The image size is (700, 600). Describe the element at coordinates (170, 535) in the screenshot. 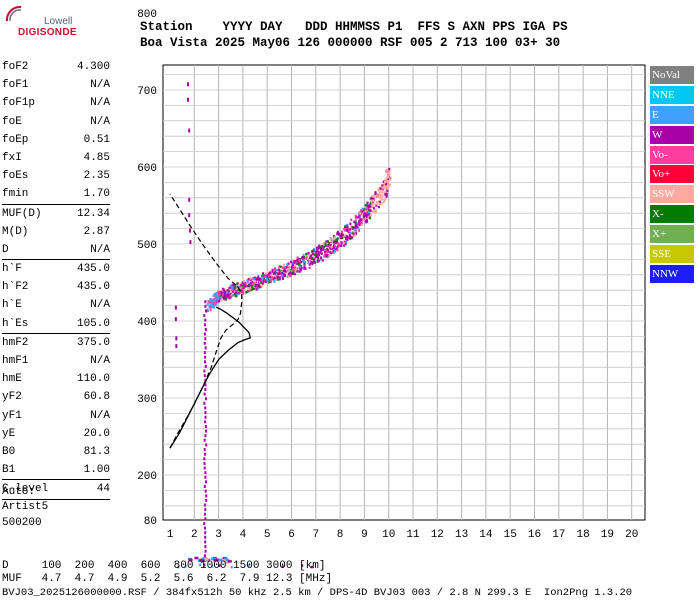

I see `x-tick-label: 1` at that location.